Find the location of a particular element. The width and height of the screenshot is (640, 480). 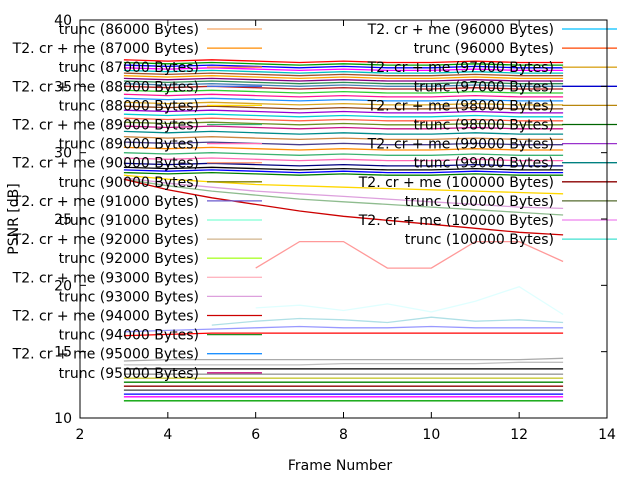

legend-label-right: T2. cr + me (98000 Bytes) is located at coordinates (460, 106).